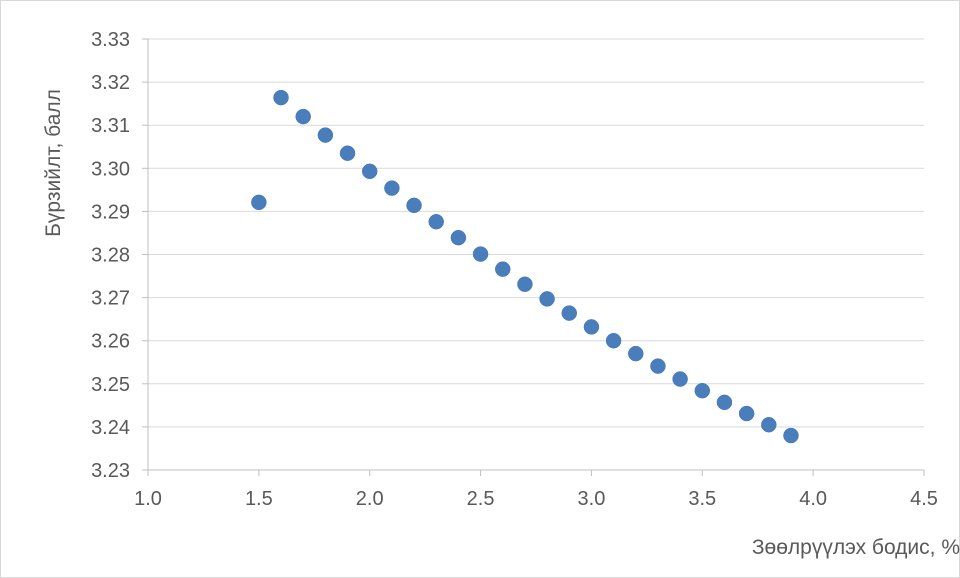 Image resolution: width=960 pixels, height=578 pixels. Describe the element at coordinates (110, 471) in the screenshot. I see `y-tick-label: 3.23` at that location.